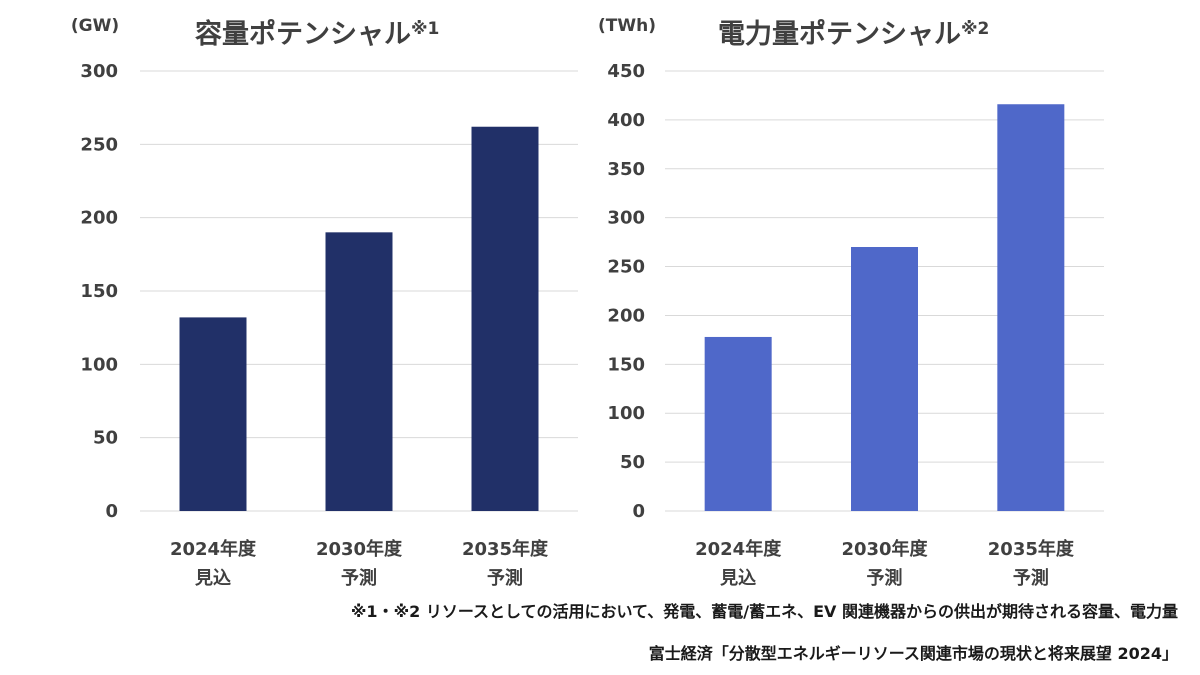 Image resolution: width=1200 pixels, height=675 pixels. What do you see at coordinates (975, 29) in the screenshot?
I see `chart-title-note: ※2` at bounding box center [975, 29].